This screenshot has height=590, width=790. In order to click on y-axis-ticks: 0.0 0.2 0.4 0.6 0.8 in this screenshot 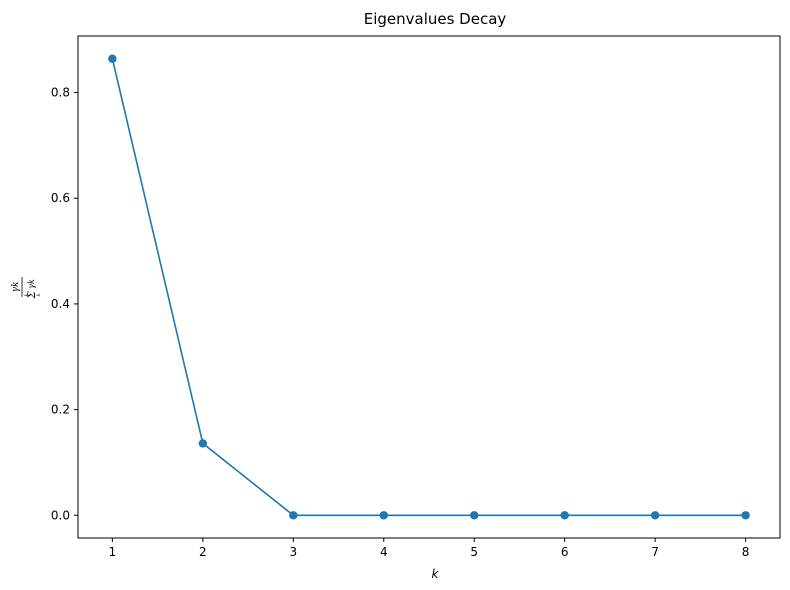, I will do `click(64, 304)`.